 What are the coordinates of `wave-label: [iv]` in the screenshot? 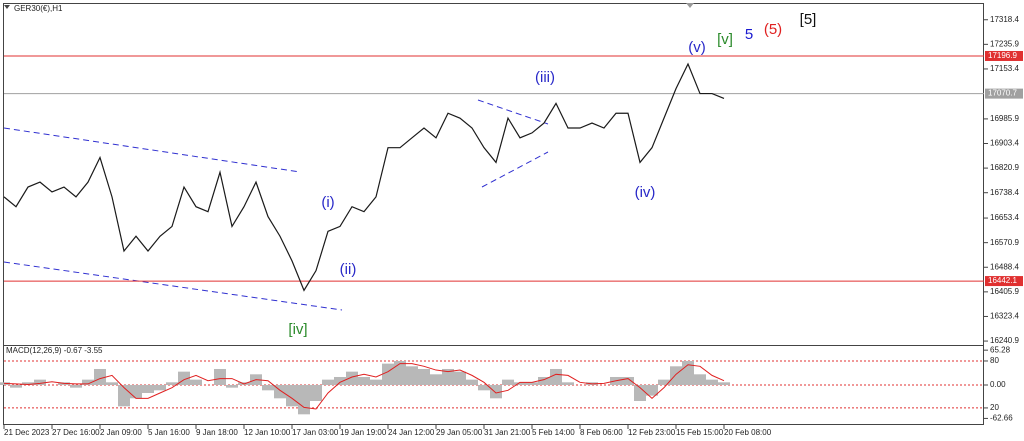 It's located at (297, 329).